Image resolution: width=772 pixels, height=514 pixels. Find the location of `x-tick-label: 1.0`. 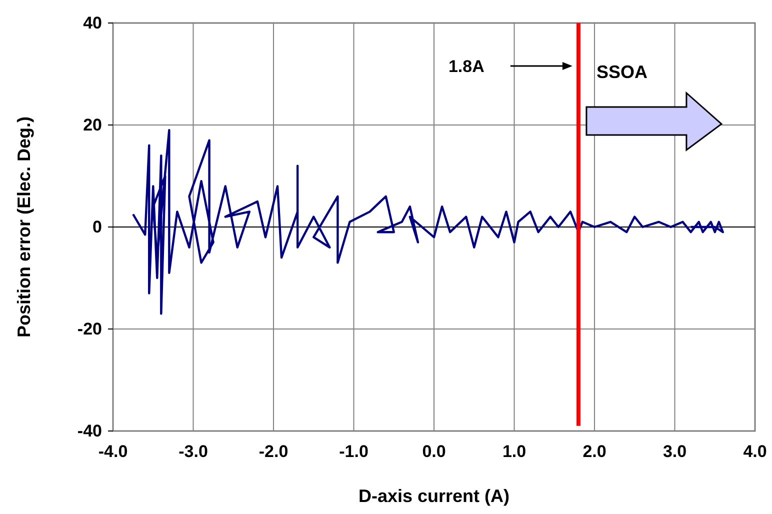

x-tick-label: 1.0 is located at coordinates (514, 452).